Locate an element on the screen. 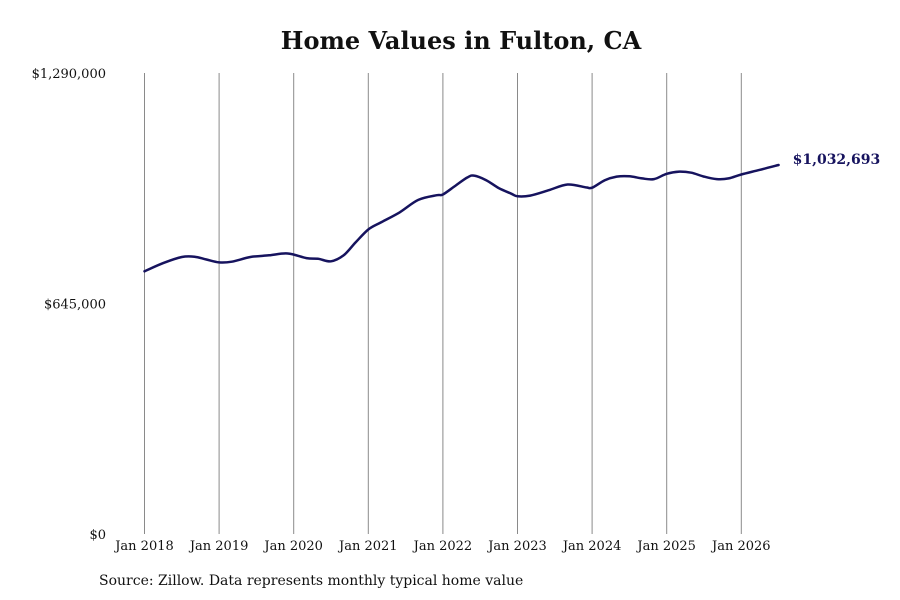  x-tick-label: Jan 2021 is located at coordinates (367, 546).